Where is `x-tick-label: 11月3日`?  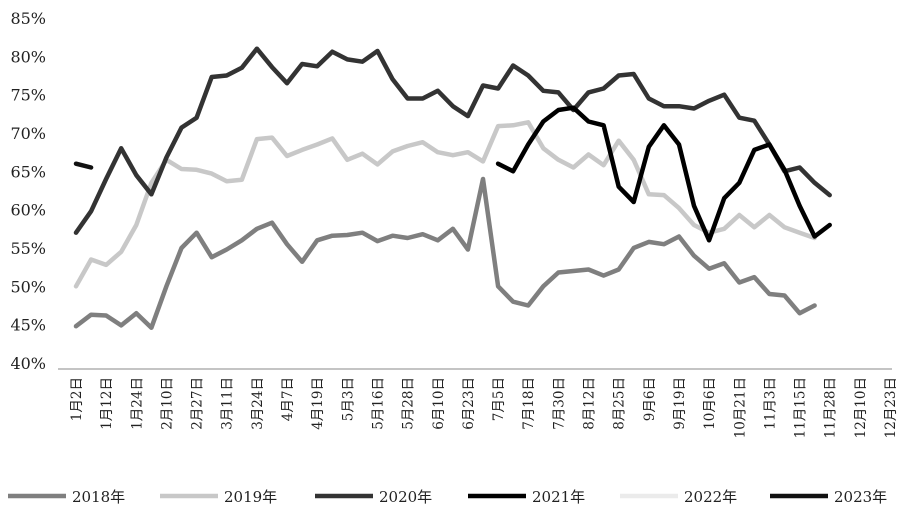
x-tick-label: 11月3日 is located at coordinates (770, 403).